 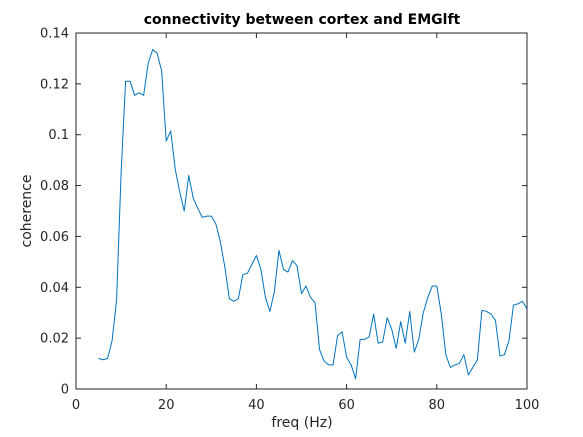 What do you see at coordinates (346, 405) in the screenshot?
I see `x-tick-label: 60` at bounding box center [346, 405].